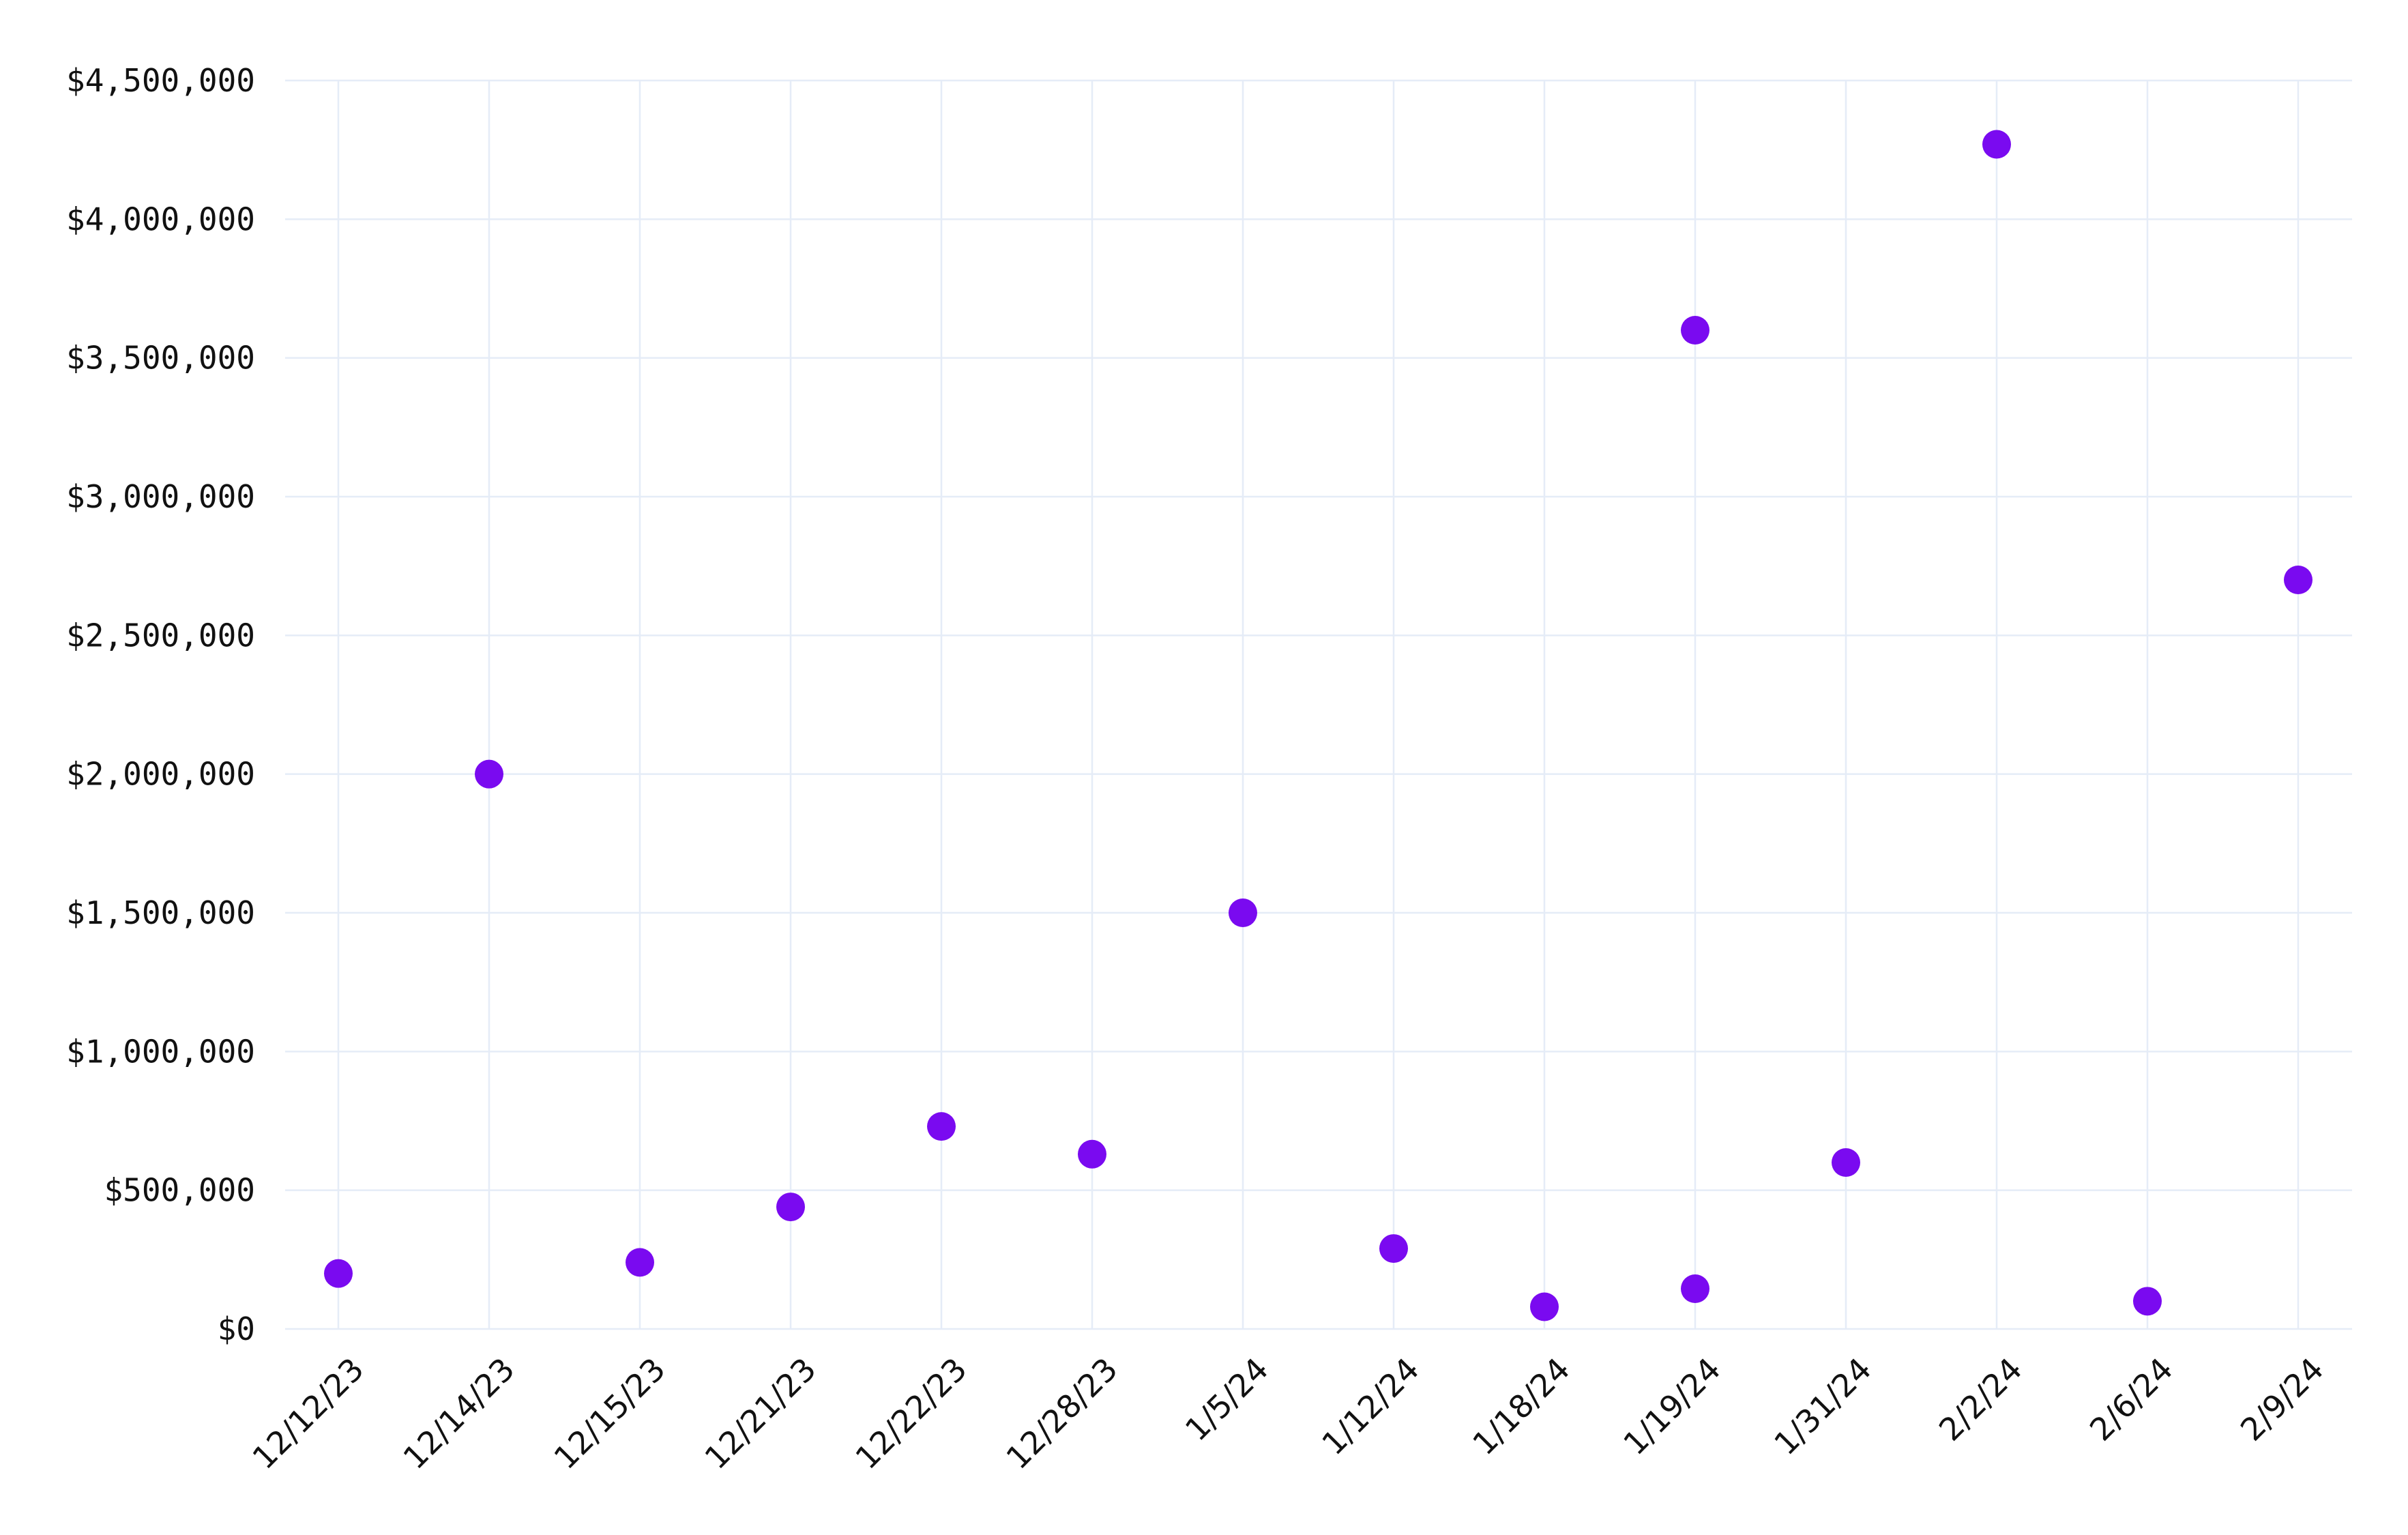  Describe the element at coordinates (1061, 1413) in the screenshot. I see `x-tick-label: 12/28/23` at that location.